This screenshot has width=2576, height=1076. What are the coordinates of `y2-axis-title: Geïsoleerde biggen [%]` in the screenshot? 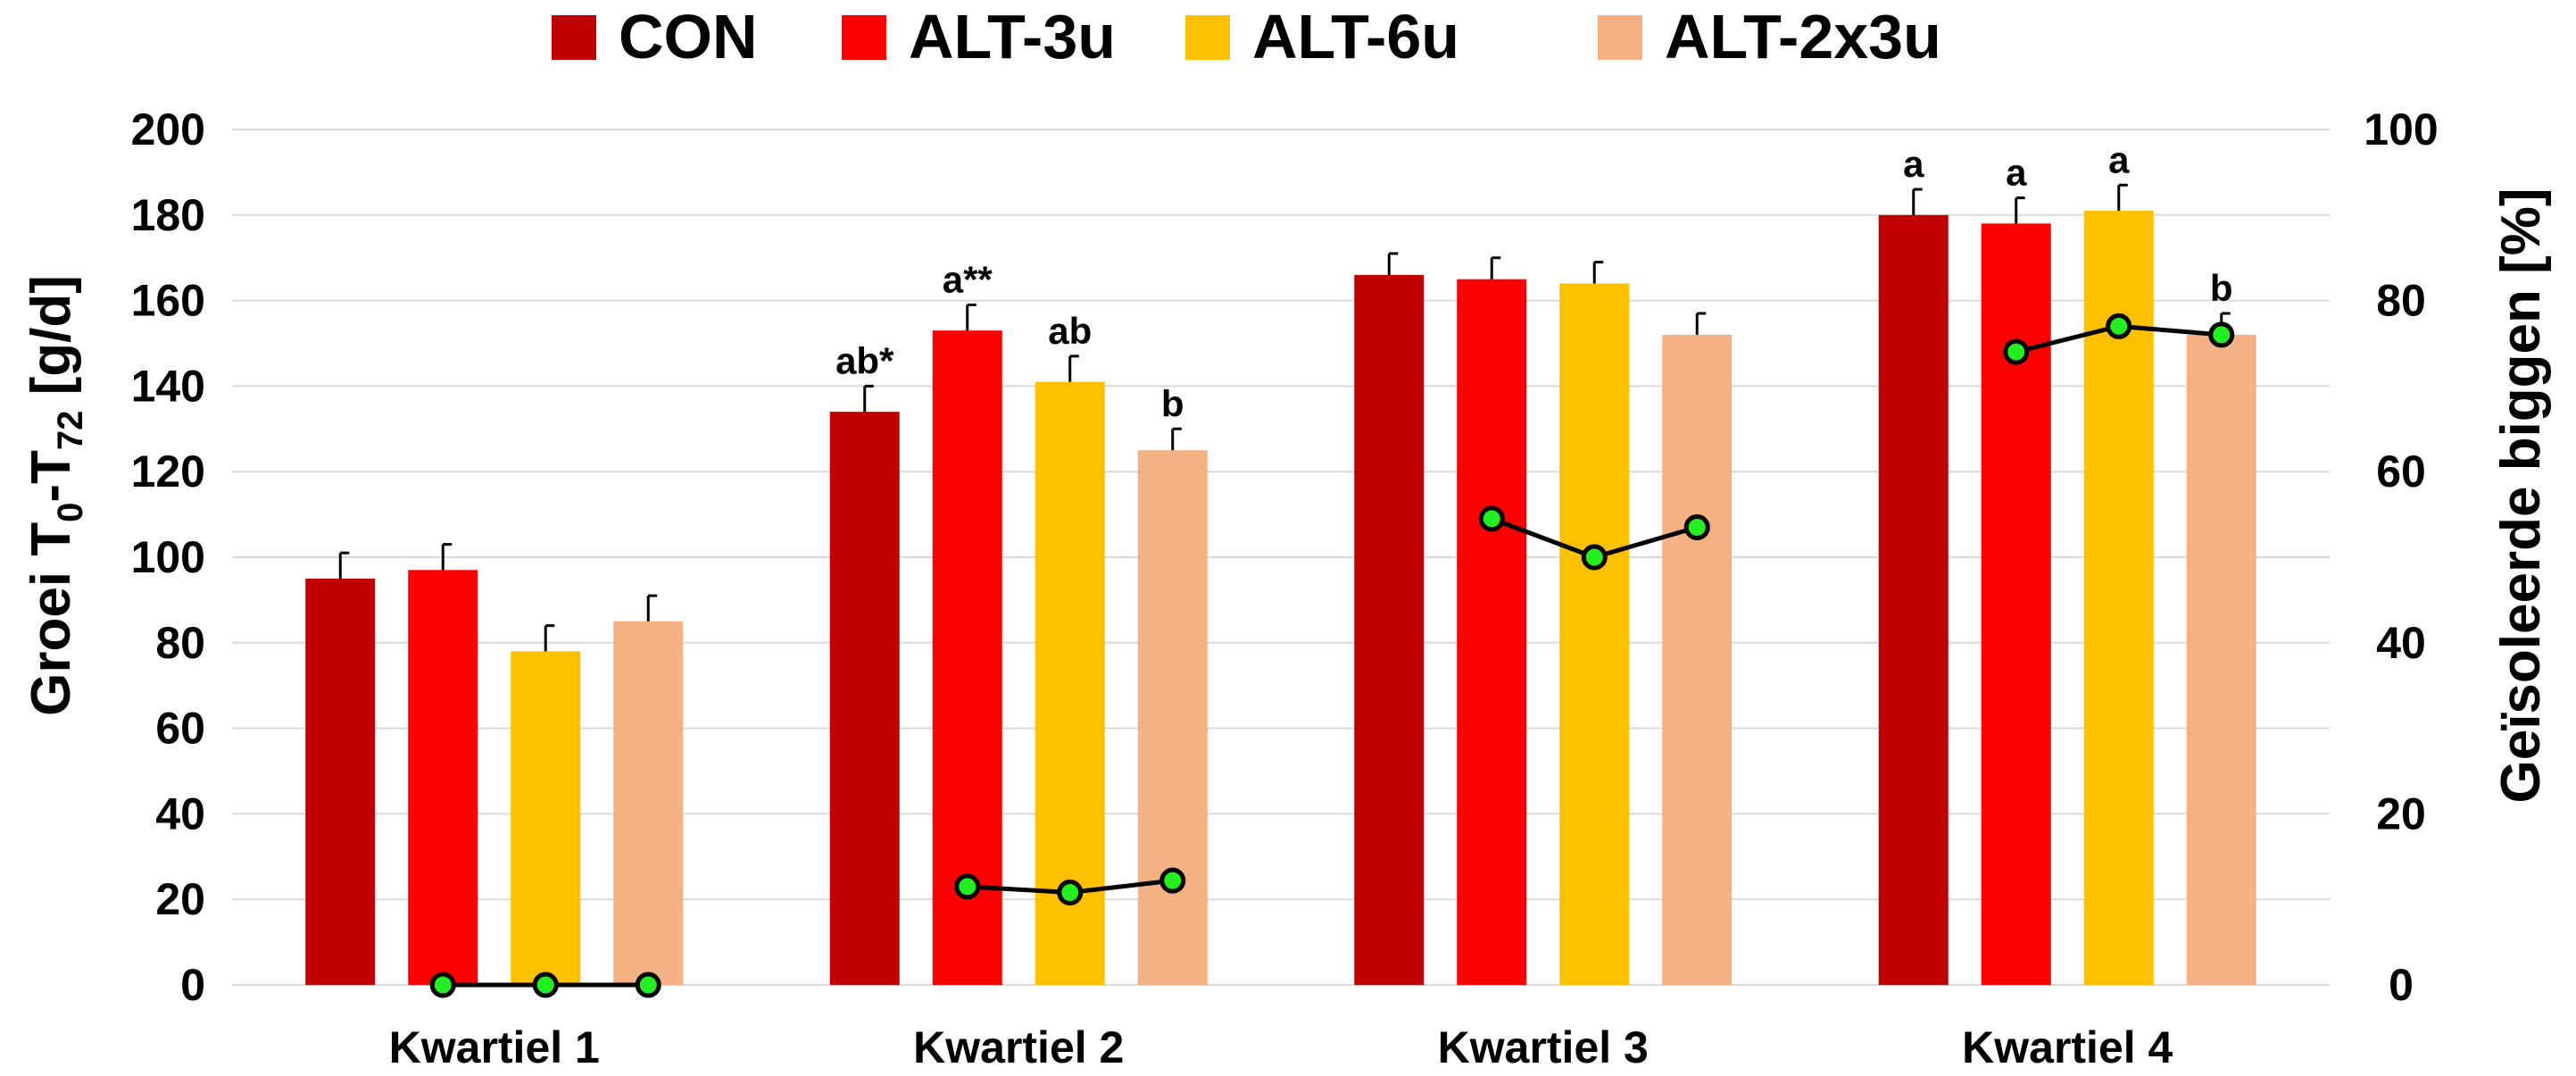 It's located at (2521, 495).